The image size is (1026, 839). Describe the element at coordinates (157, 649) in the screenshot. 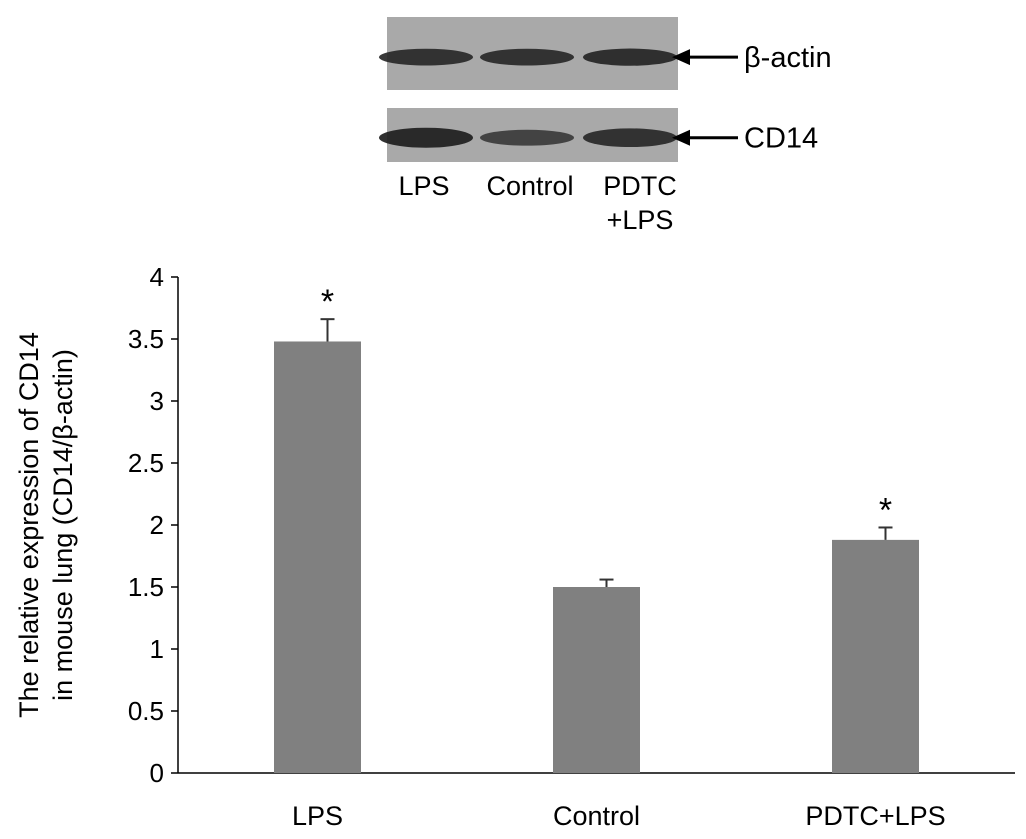

I see `y-tick-label: 1` at that location.